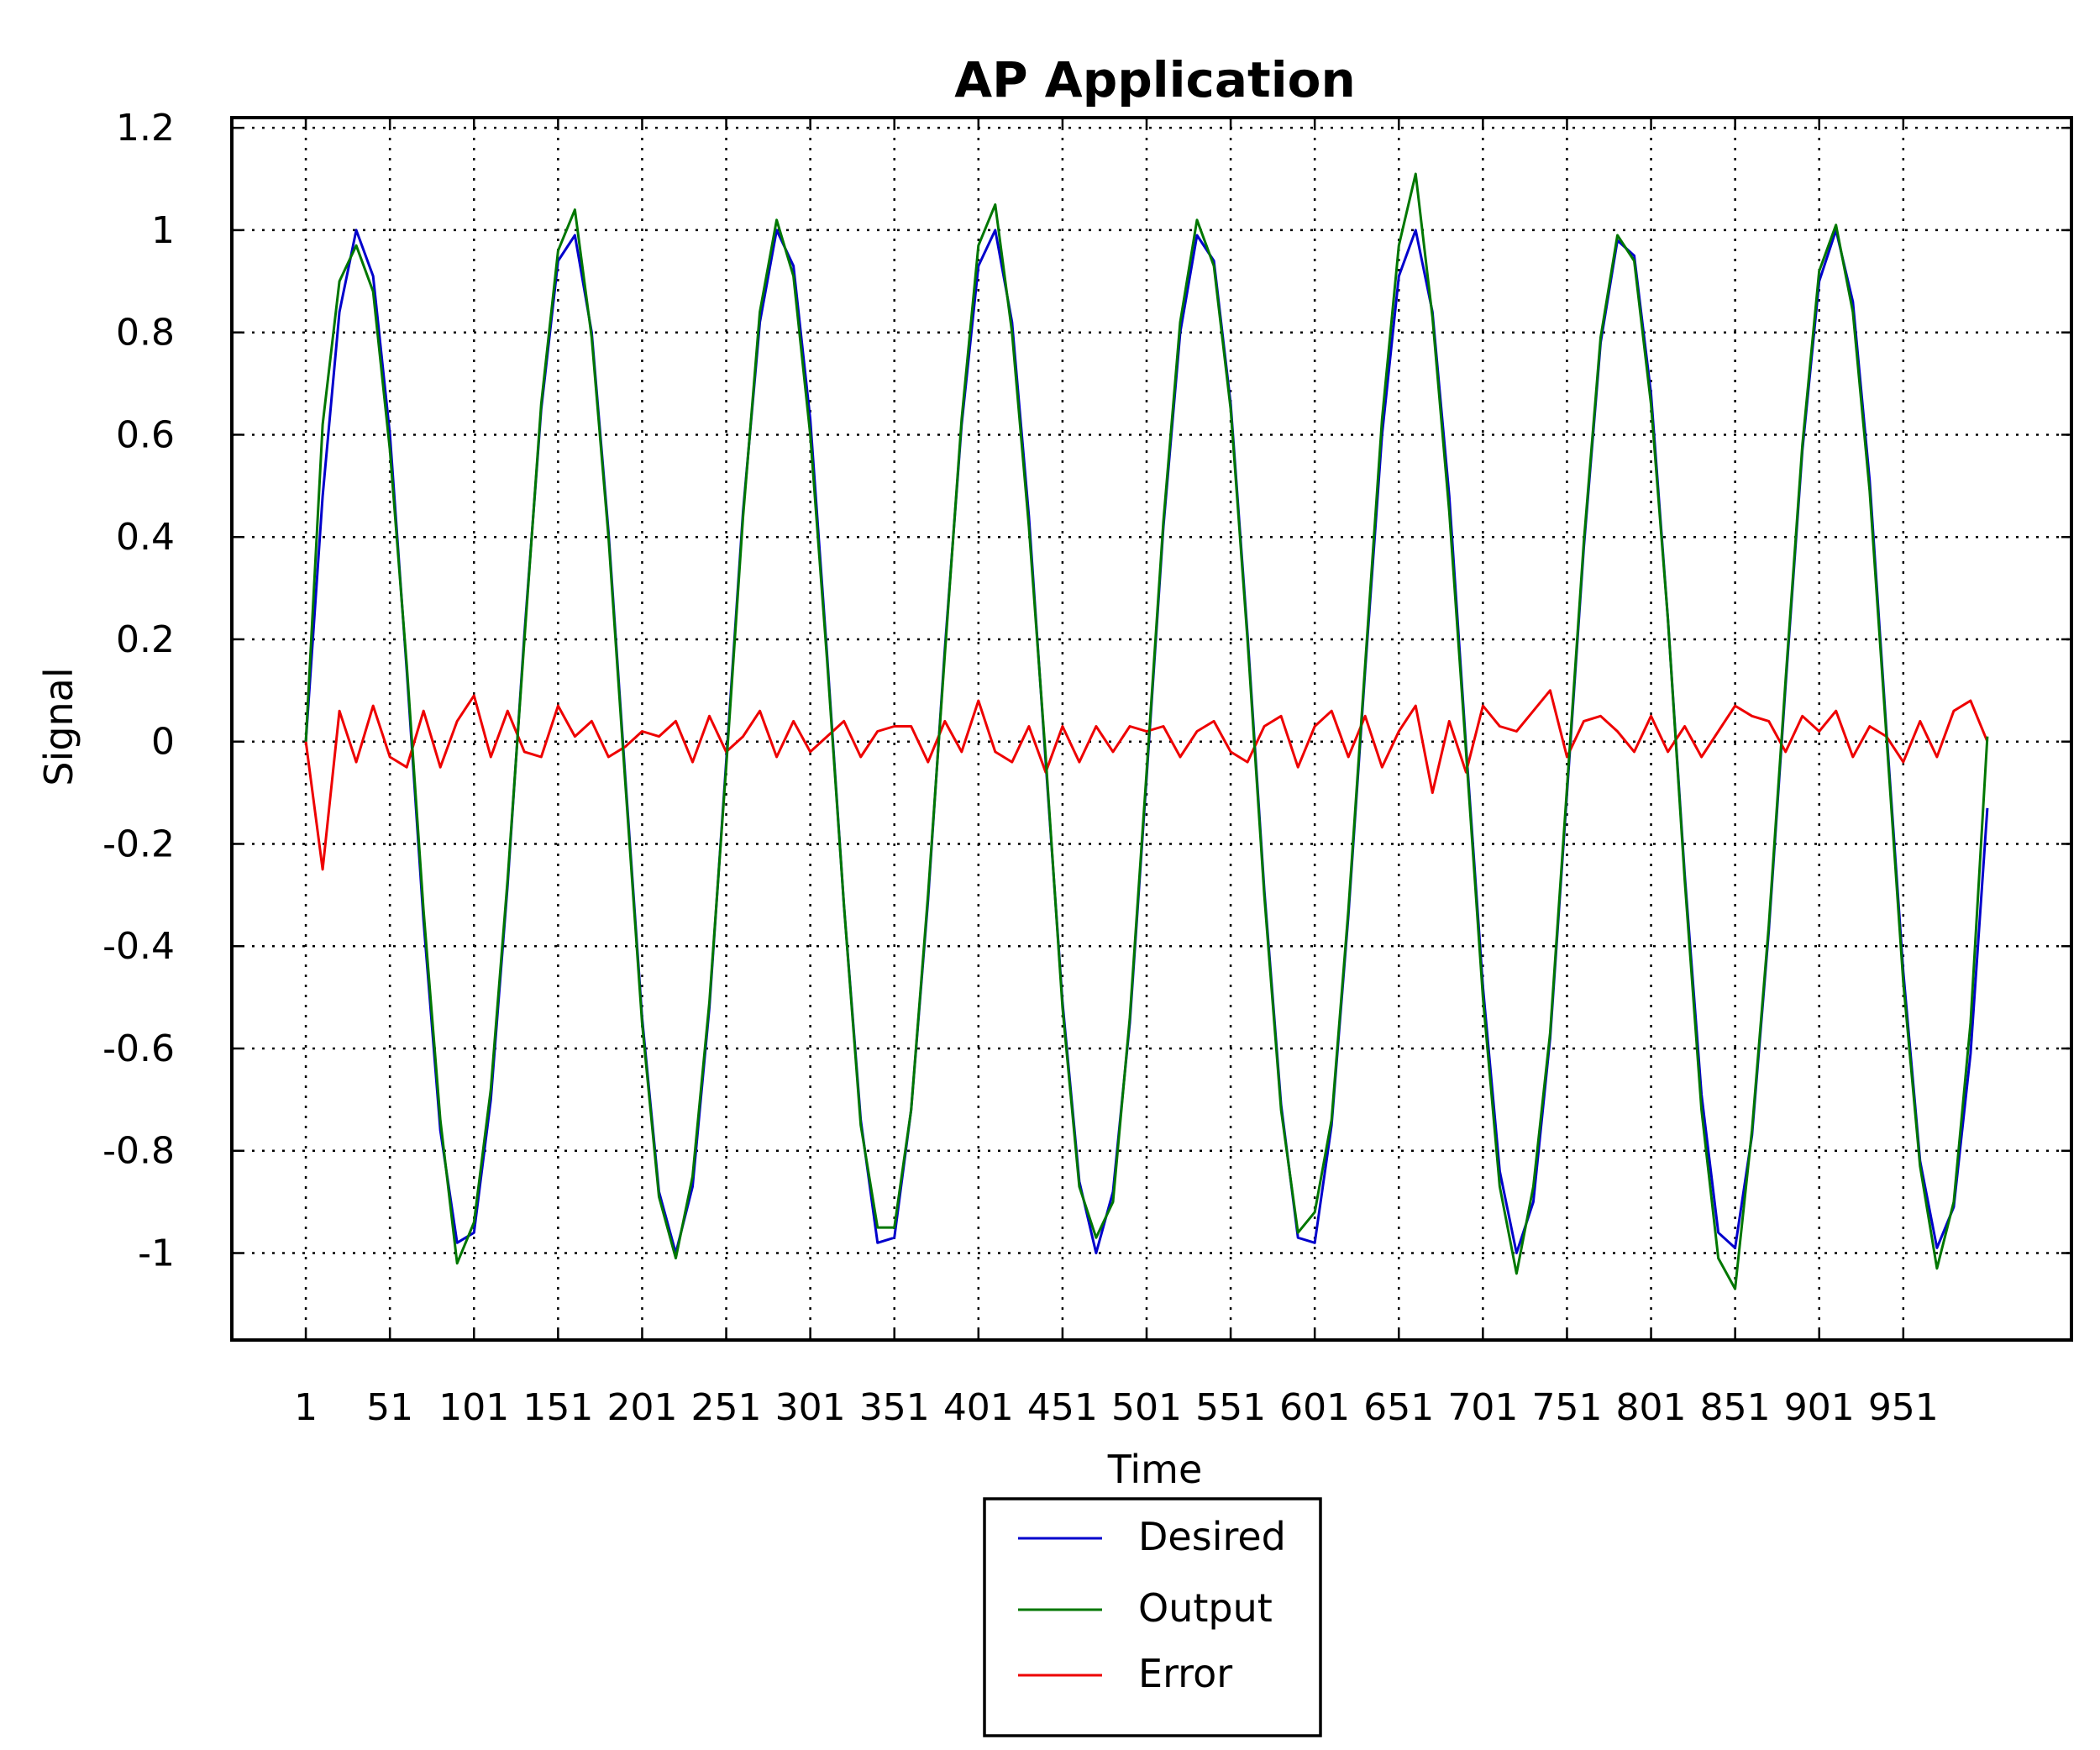 The image size is (2100, 1750). What do you see at coordinates (473, 1407) in the screenshot?
I see `x-tick-label: 101` at bounding box center [473, 1407].